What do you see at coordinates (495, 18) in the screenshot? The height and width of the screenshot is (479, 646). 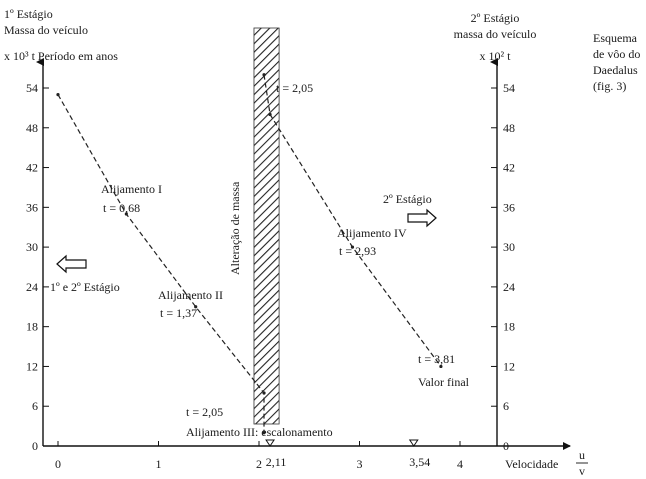 I see `right-axis-title-line1: 2º Estágio` at bounding box center [495, 18].